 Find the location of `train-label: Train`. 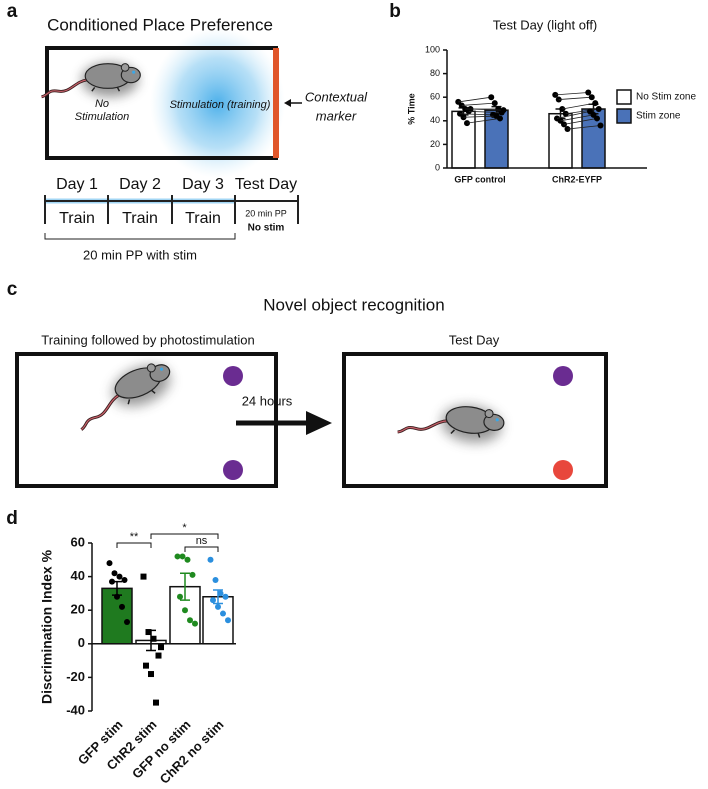

train-label: Train is located at coordinates (77, 218).